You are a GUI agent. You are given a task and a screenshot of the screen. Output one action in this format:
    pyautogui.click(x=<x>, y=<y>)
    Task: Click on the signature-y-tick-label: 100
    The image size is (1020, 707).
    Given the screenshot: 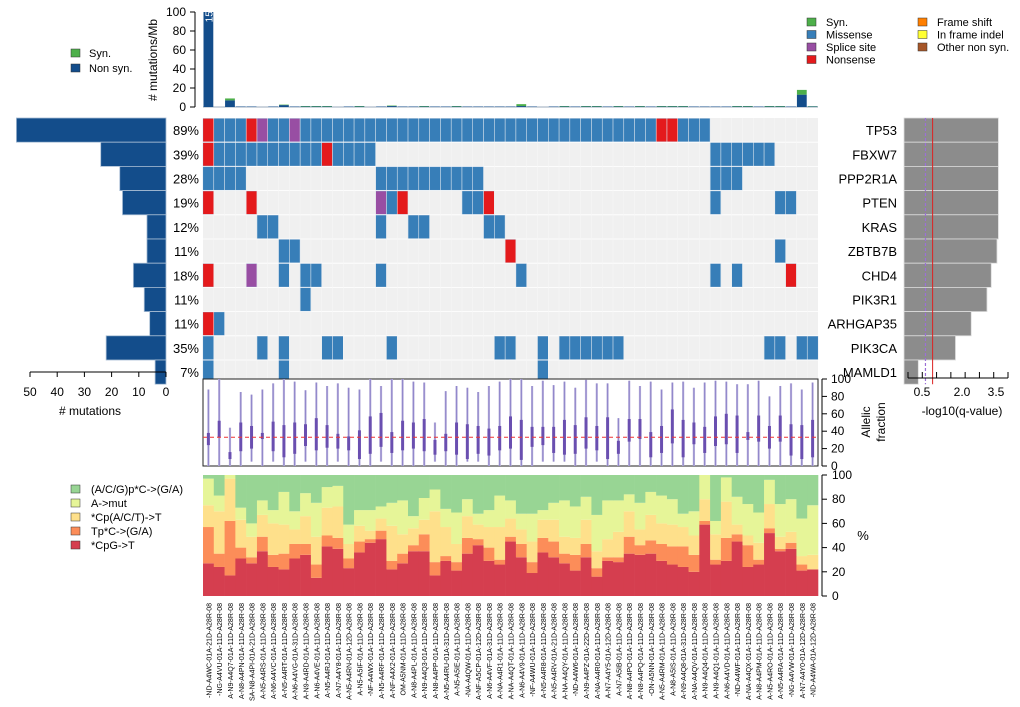 What is the action you would take?
    pyautogui.click(x=842, y=475)
    